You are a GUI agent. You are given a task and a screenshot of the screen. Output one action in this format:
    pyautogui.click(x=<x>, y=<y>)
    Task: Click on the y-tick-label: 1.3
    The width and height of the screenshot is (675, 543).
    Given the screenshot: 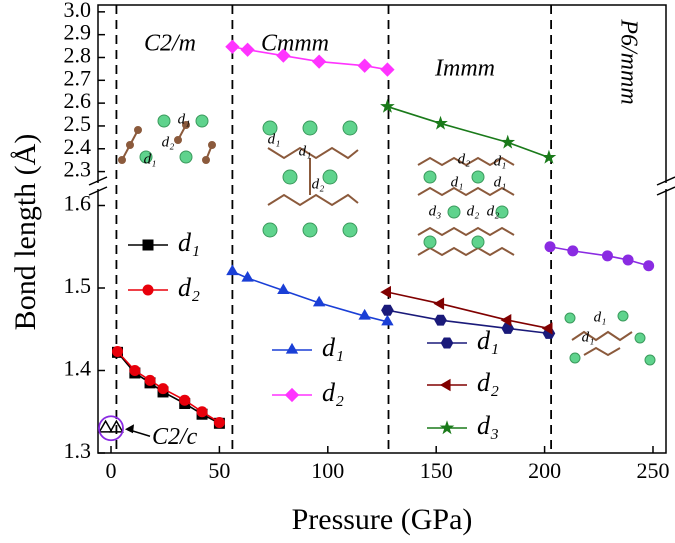 What is the action you would take?
    pyautogui.click(x=78, y=450)
    